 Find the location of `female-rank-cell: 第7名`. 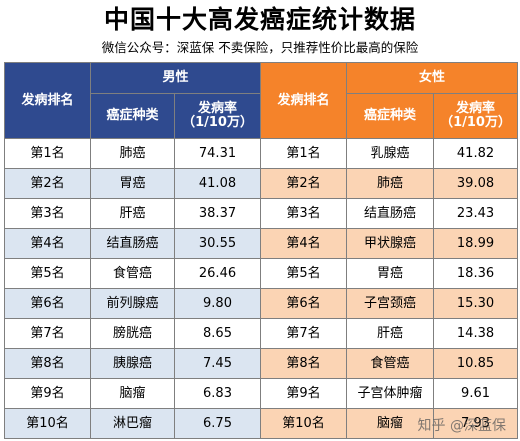

female-rank-cell: 第7名 is located at coordinates (304, 333).